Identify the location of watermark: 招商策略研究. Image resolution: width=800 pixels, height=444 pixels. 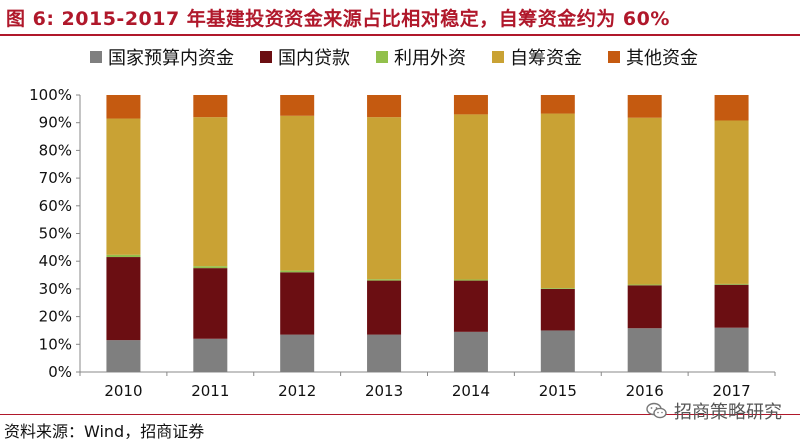
(714, 411).